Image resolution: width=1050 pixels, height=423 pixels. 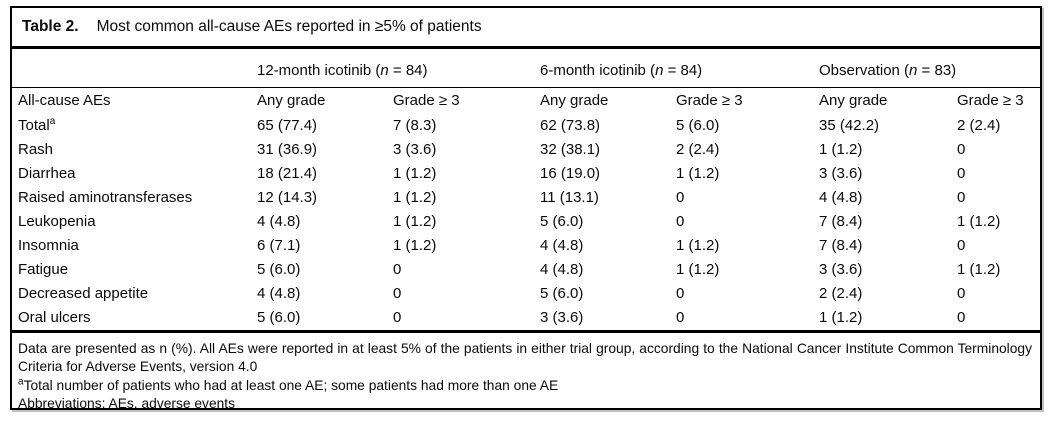 What do you see at coordinates (598, 70) in the screenshot?
I see `group-label: 6-month icotinib (` at bounding box center [598, 70].